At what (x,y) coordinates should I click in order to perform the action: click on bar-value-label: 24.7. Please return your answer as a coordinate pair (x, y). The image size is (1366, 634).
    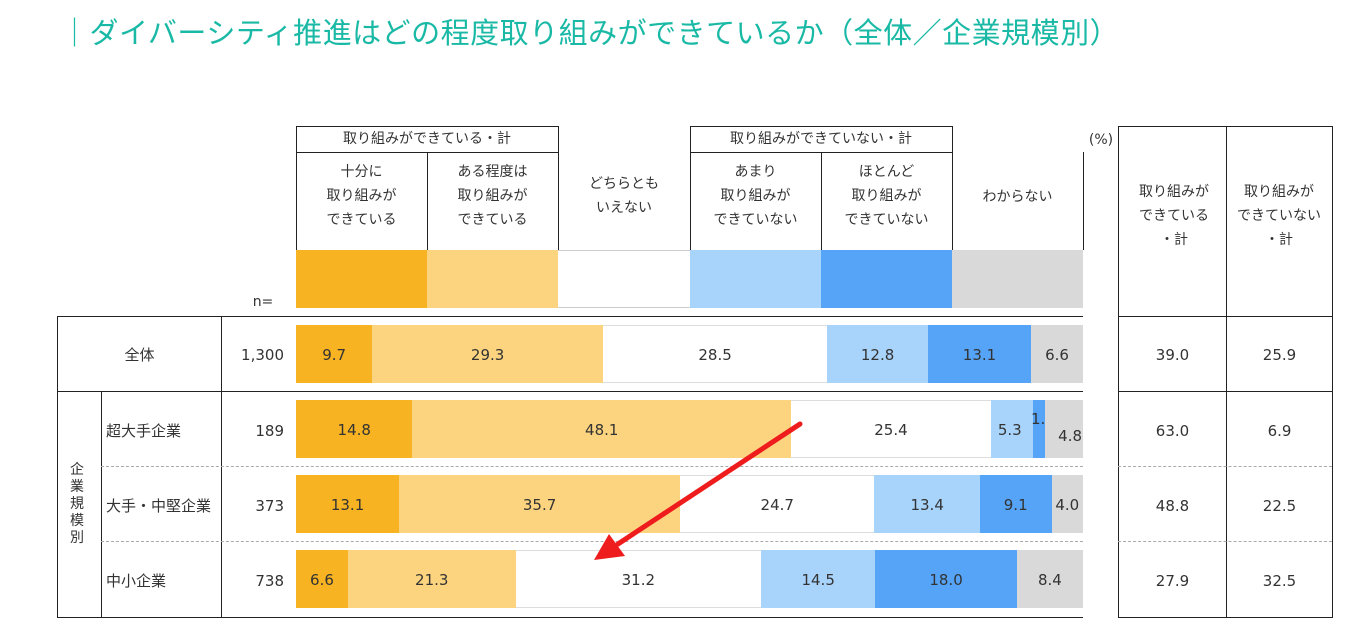
    Looking at the image, I should click on (777, 505).